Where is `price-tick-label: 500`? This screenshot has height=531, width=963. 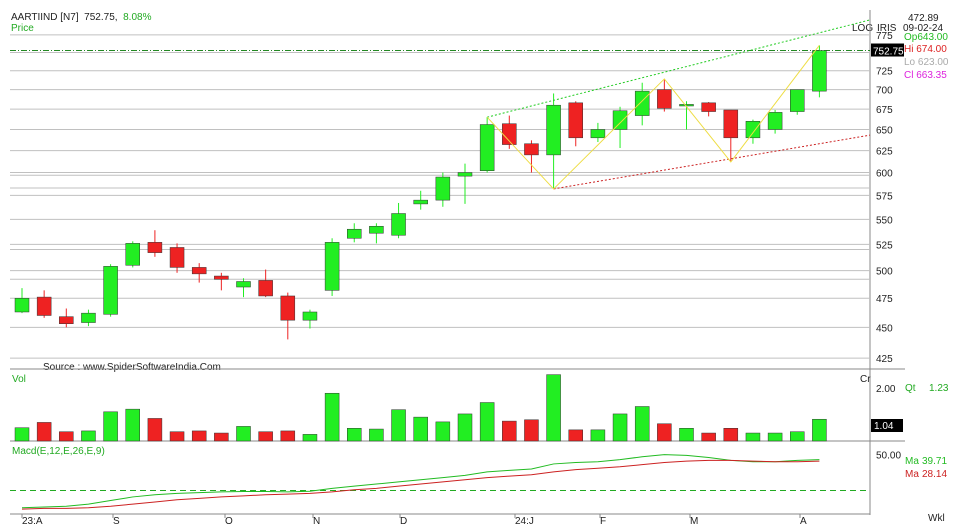 price-tick-label: 500 is located at coordinates (884, 272).